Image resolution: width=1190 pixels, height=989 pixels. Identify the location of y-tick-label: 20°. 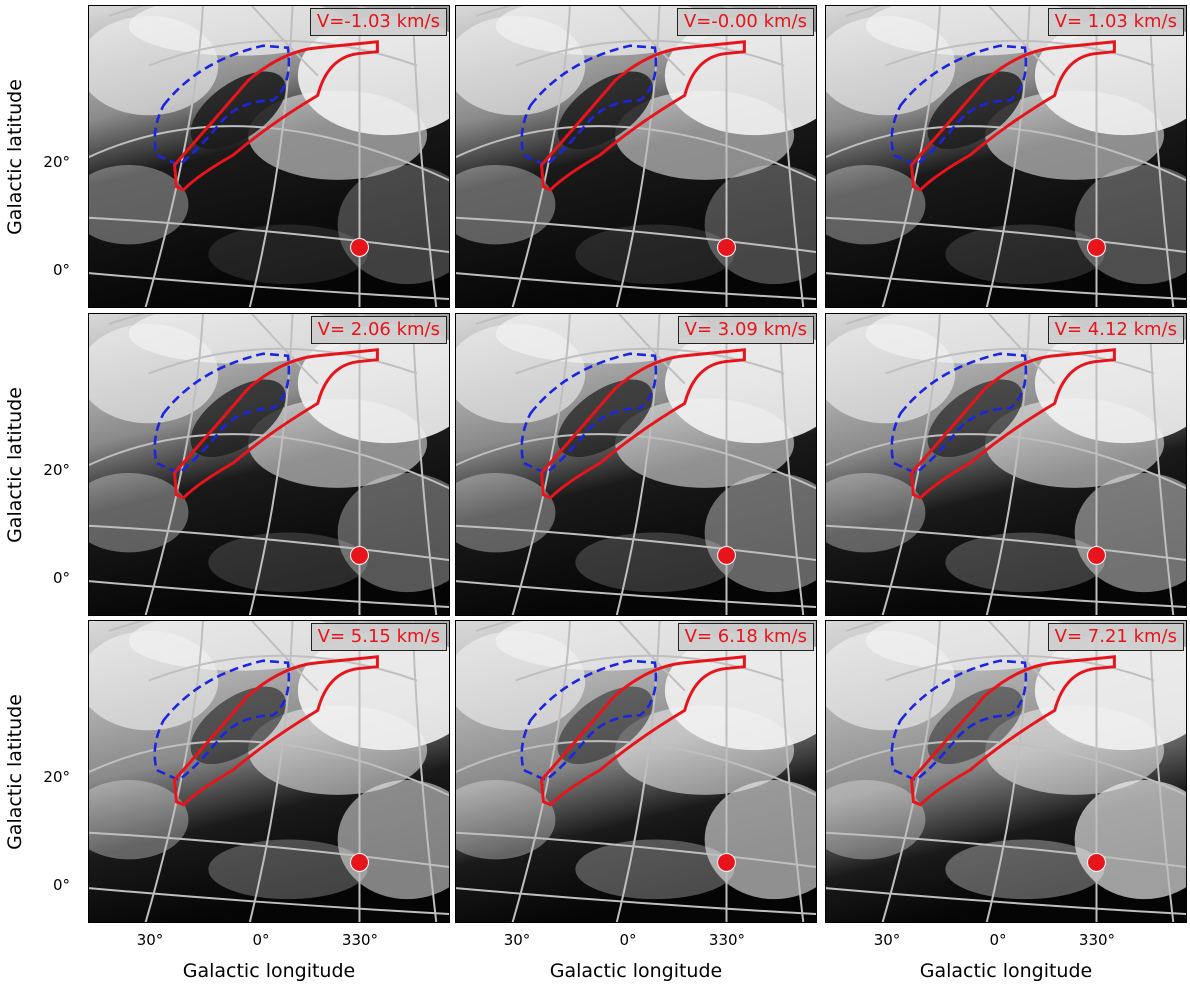
(56, 162).